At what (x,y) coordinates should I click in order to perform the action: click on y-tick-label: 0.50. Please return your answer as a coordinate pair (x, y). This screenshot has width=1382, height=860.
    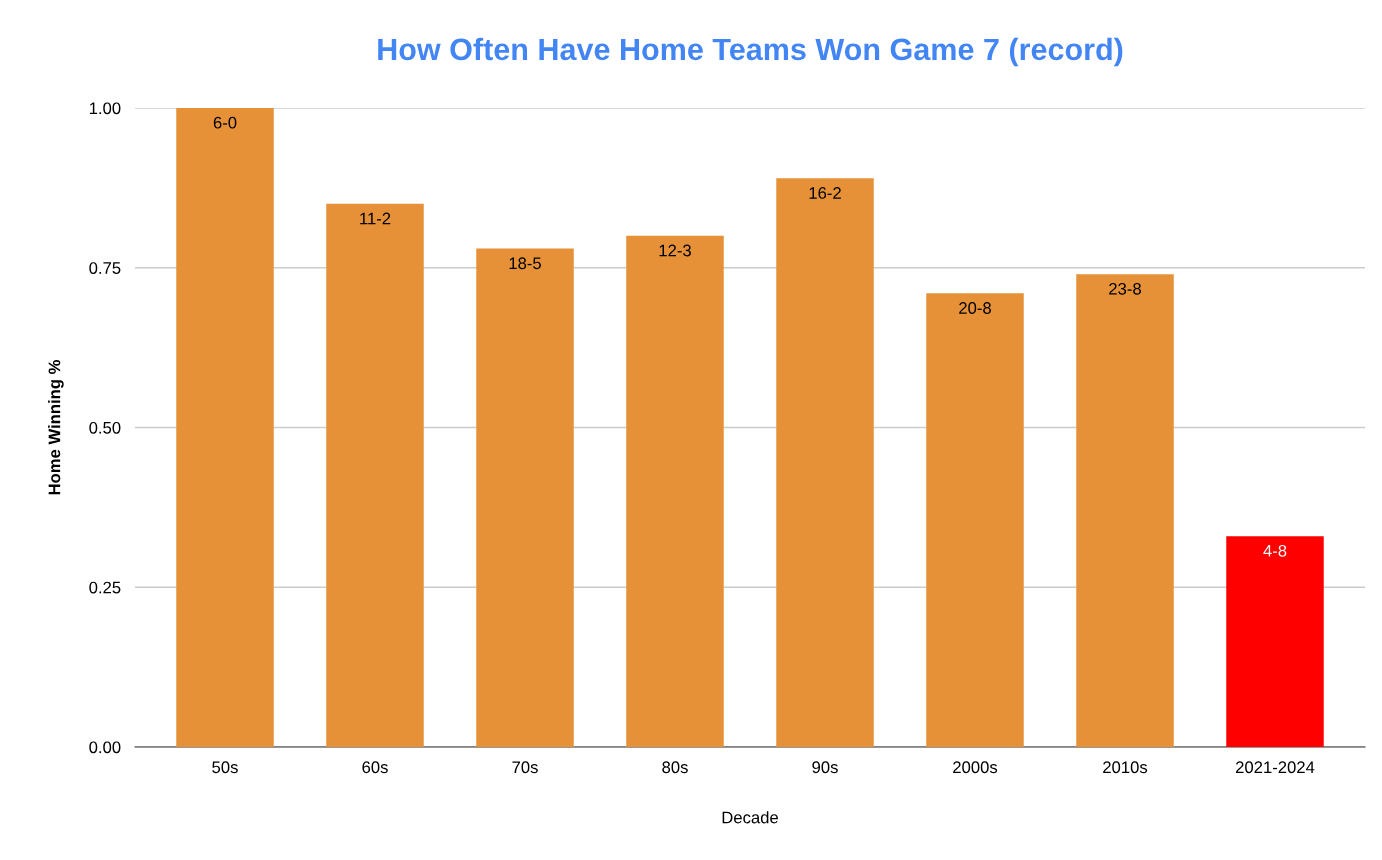
    Looking at the image, I should click on (105, 427).